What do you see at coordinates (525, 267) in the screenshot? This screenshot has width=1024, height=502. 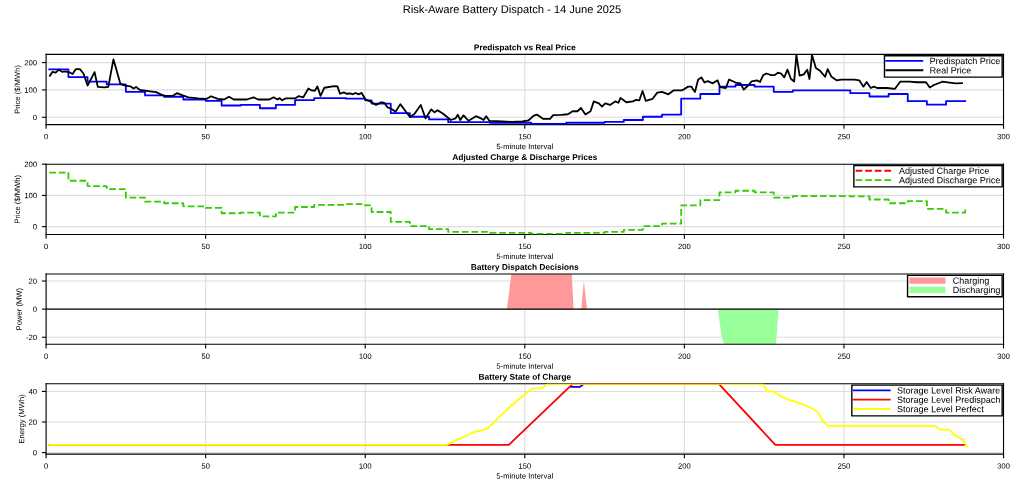 I see `chart-title: Battery Dispatch Decisions` at bounding box center [525, 267].